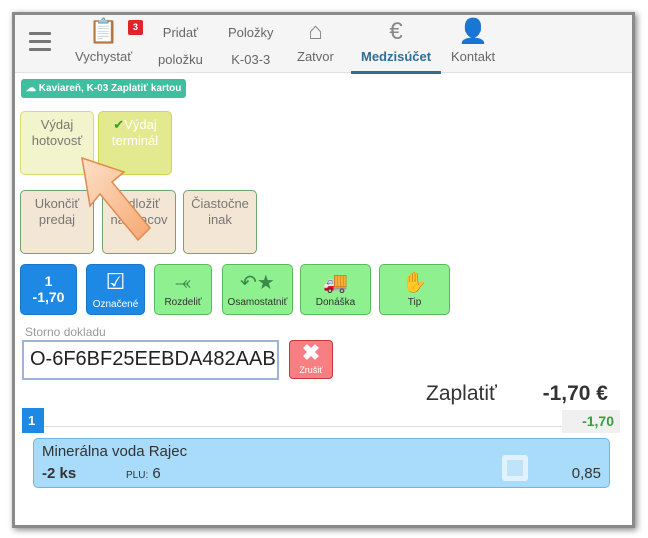 This screenshot has width=648, height=538. Describe the element at coordinates (119, 124) in the screenshot. I see `check-icon: ✔` at that location.